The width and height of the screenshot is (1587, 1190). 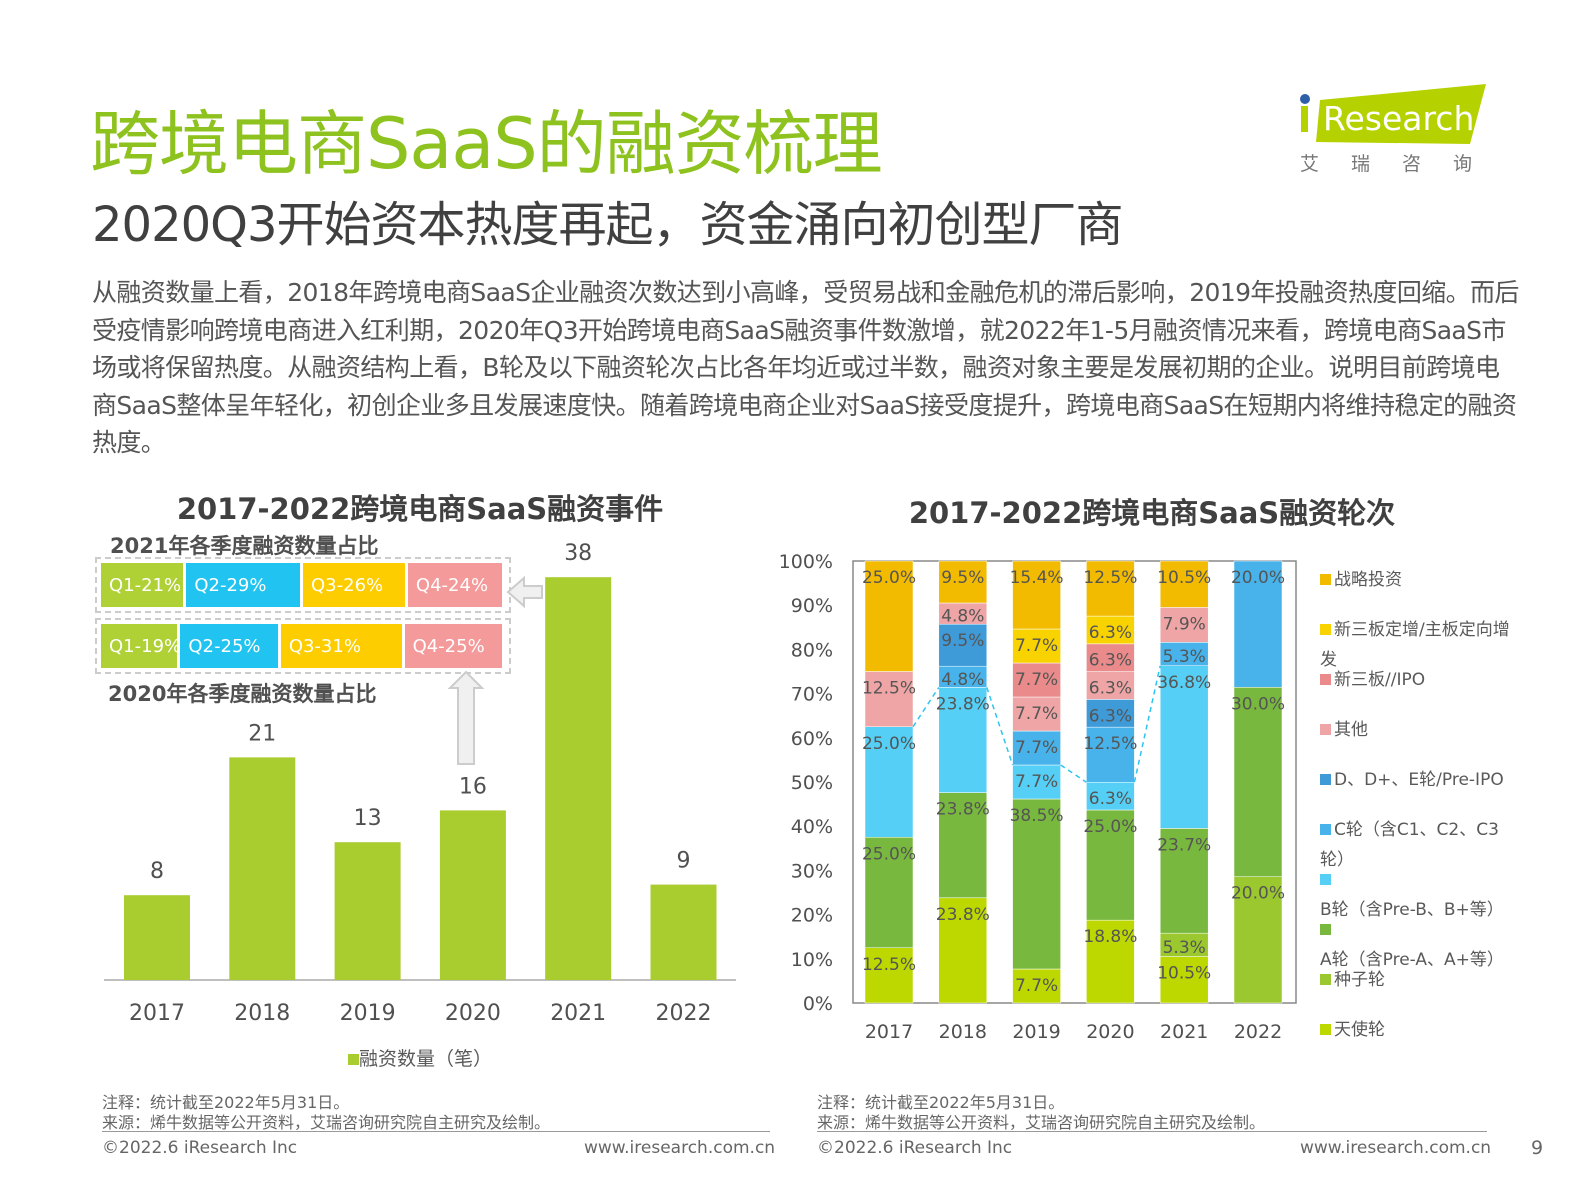 What do you see at coordinates (1399, 164) in the screenshot?
I see `svg-text: 艾瑞咨询` at bounding box center [1399, 164].